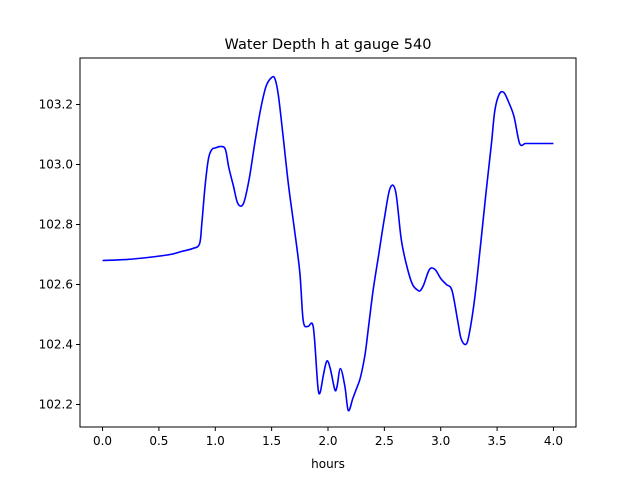 The width and height of the screenshot is (640, 480). What do you see at coordinates (56, 345) in the screenshot?
I see `y-tick-label: 102.4` at bounding box center [56, 345].